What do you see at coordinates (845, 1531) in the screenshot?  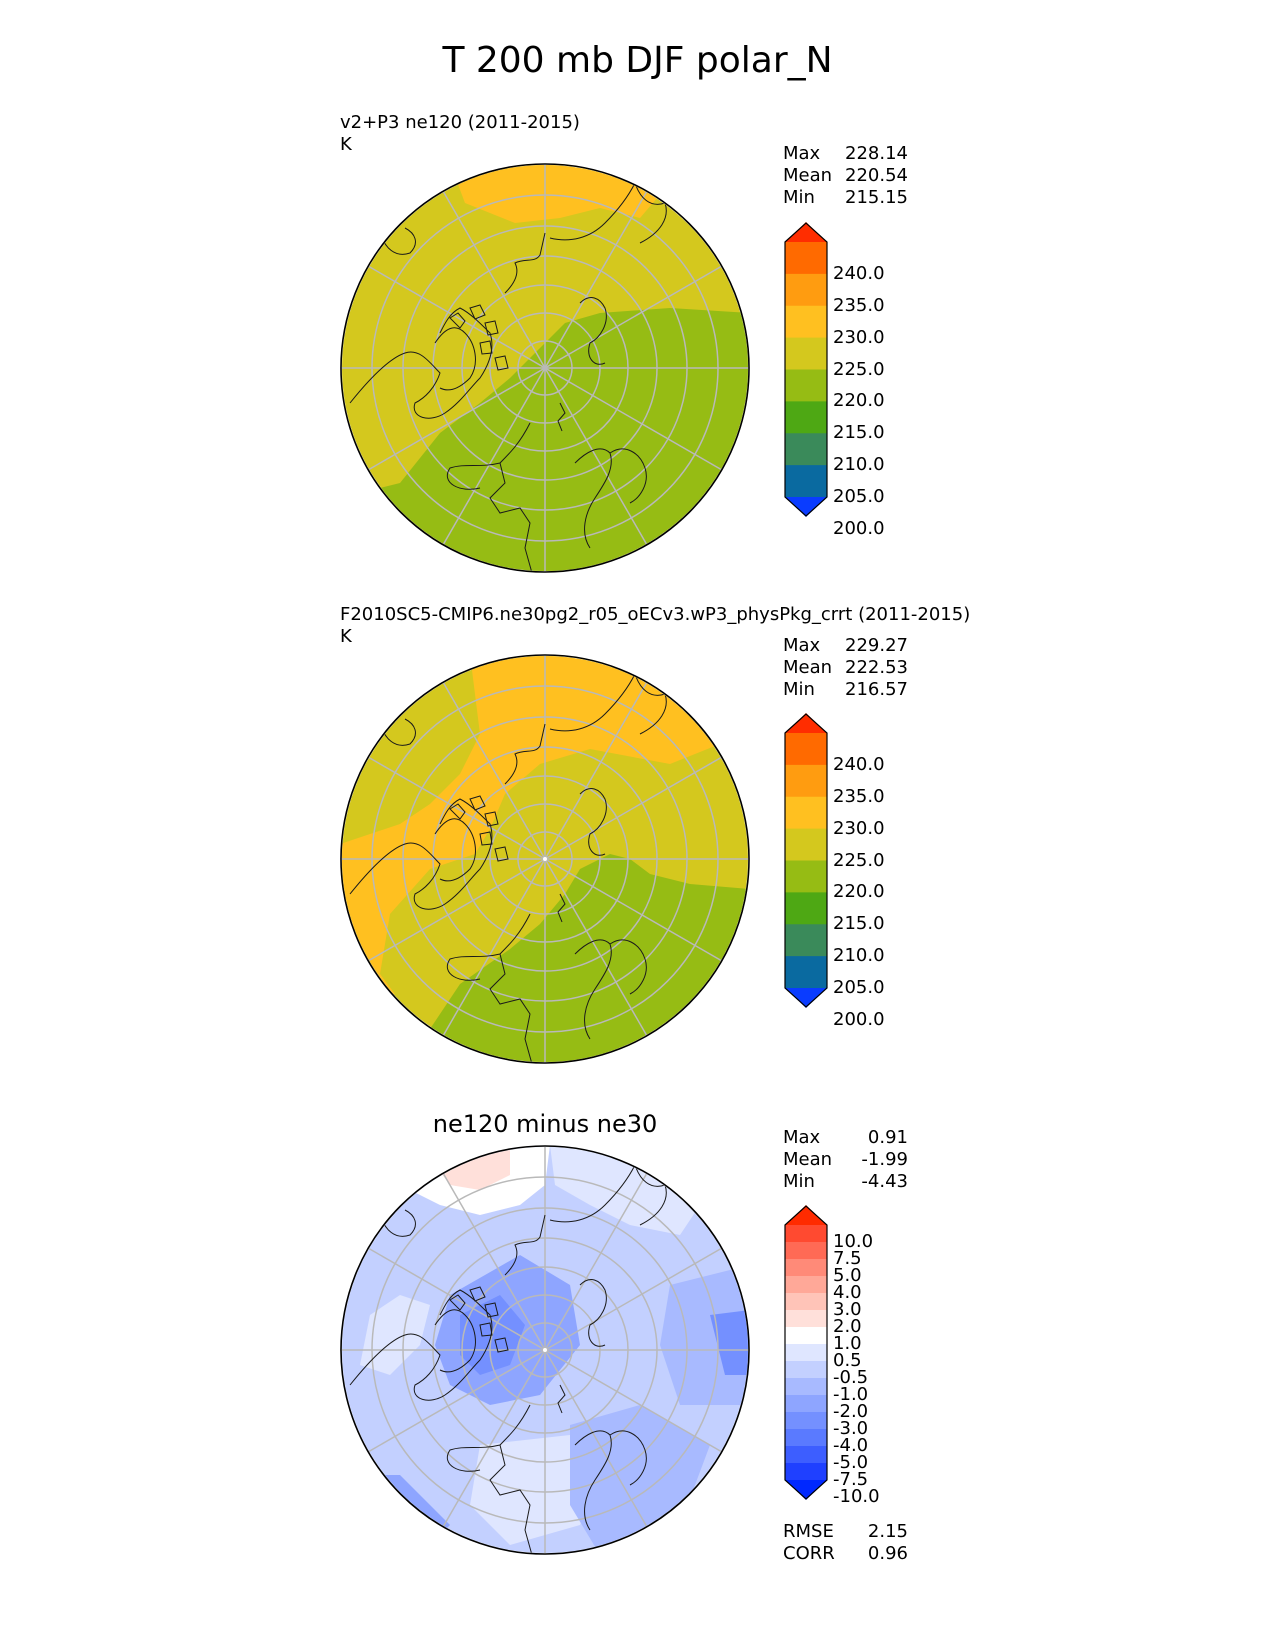 I see `panel3-metric-rmse: RMSE 2.15` at bounding box center [845, 1531].